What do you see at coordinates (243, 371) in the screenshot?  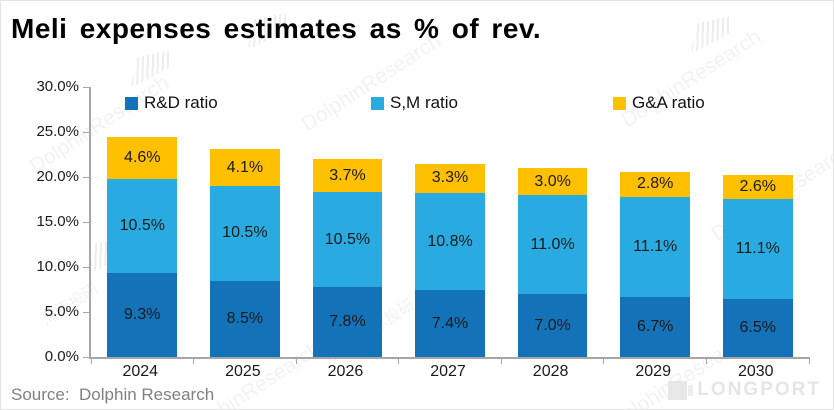 I see `x-tick-label: 2025` at bounding box center [243, 371].